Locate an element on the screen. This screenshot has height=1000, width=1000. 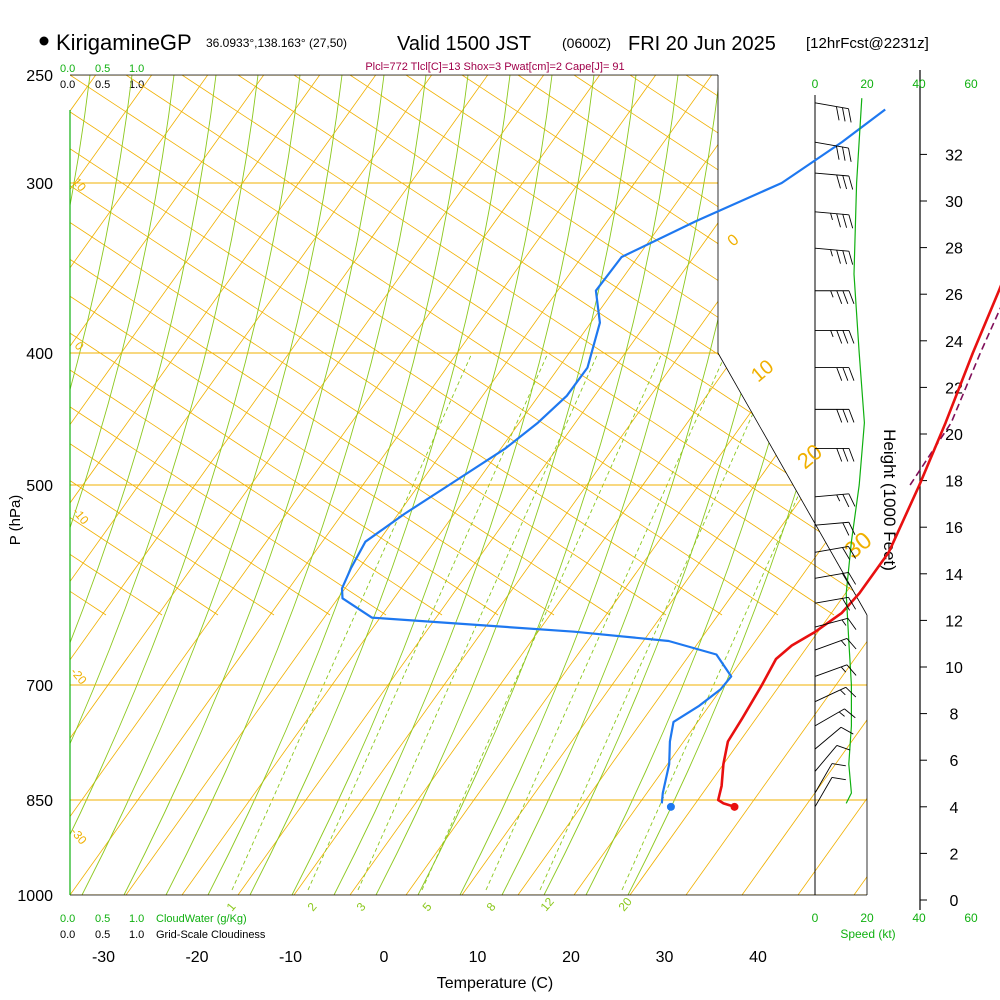
temperature-line is located at coordinates (858, 546).